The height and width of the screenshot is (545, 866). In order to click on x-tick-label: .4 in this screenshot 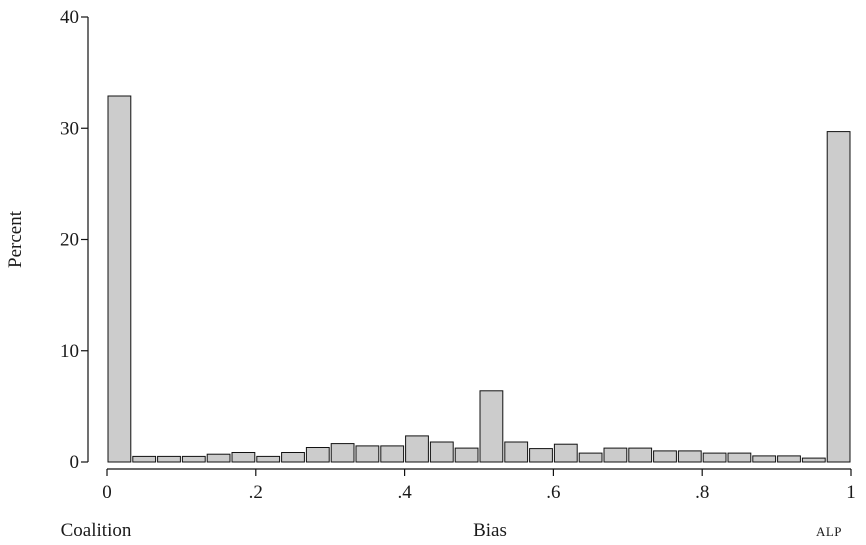, I will do `click(404, 492)`.